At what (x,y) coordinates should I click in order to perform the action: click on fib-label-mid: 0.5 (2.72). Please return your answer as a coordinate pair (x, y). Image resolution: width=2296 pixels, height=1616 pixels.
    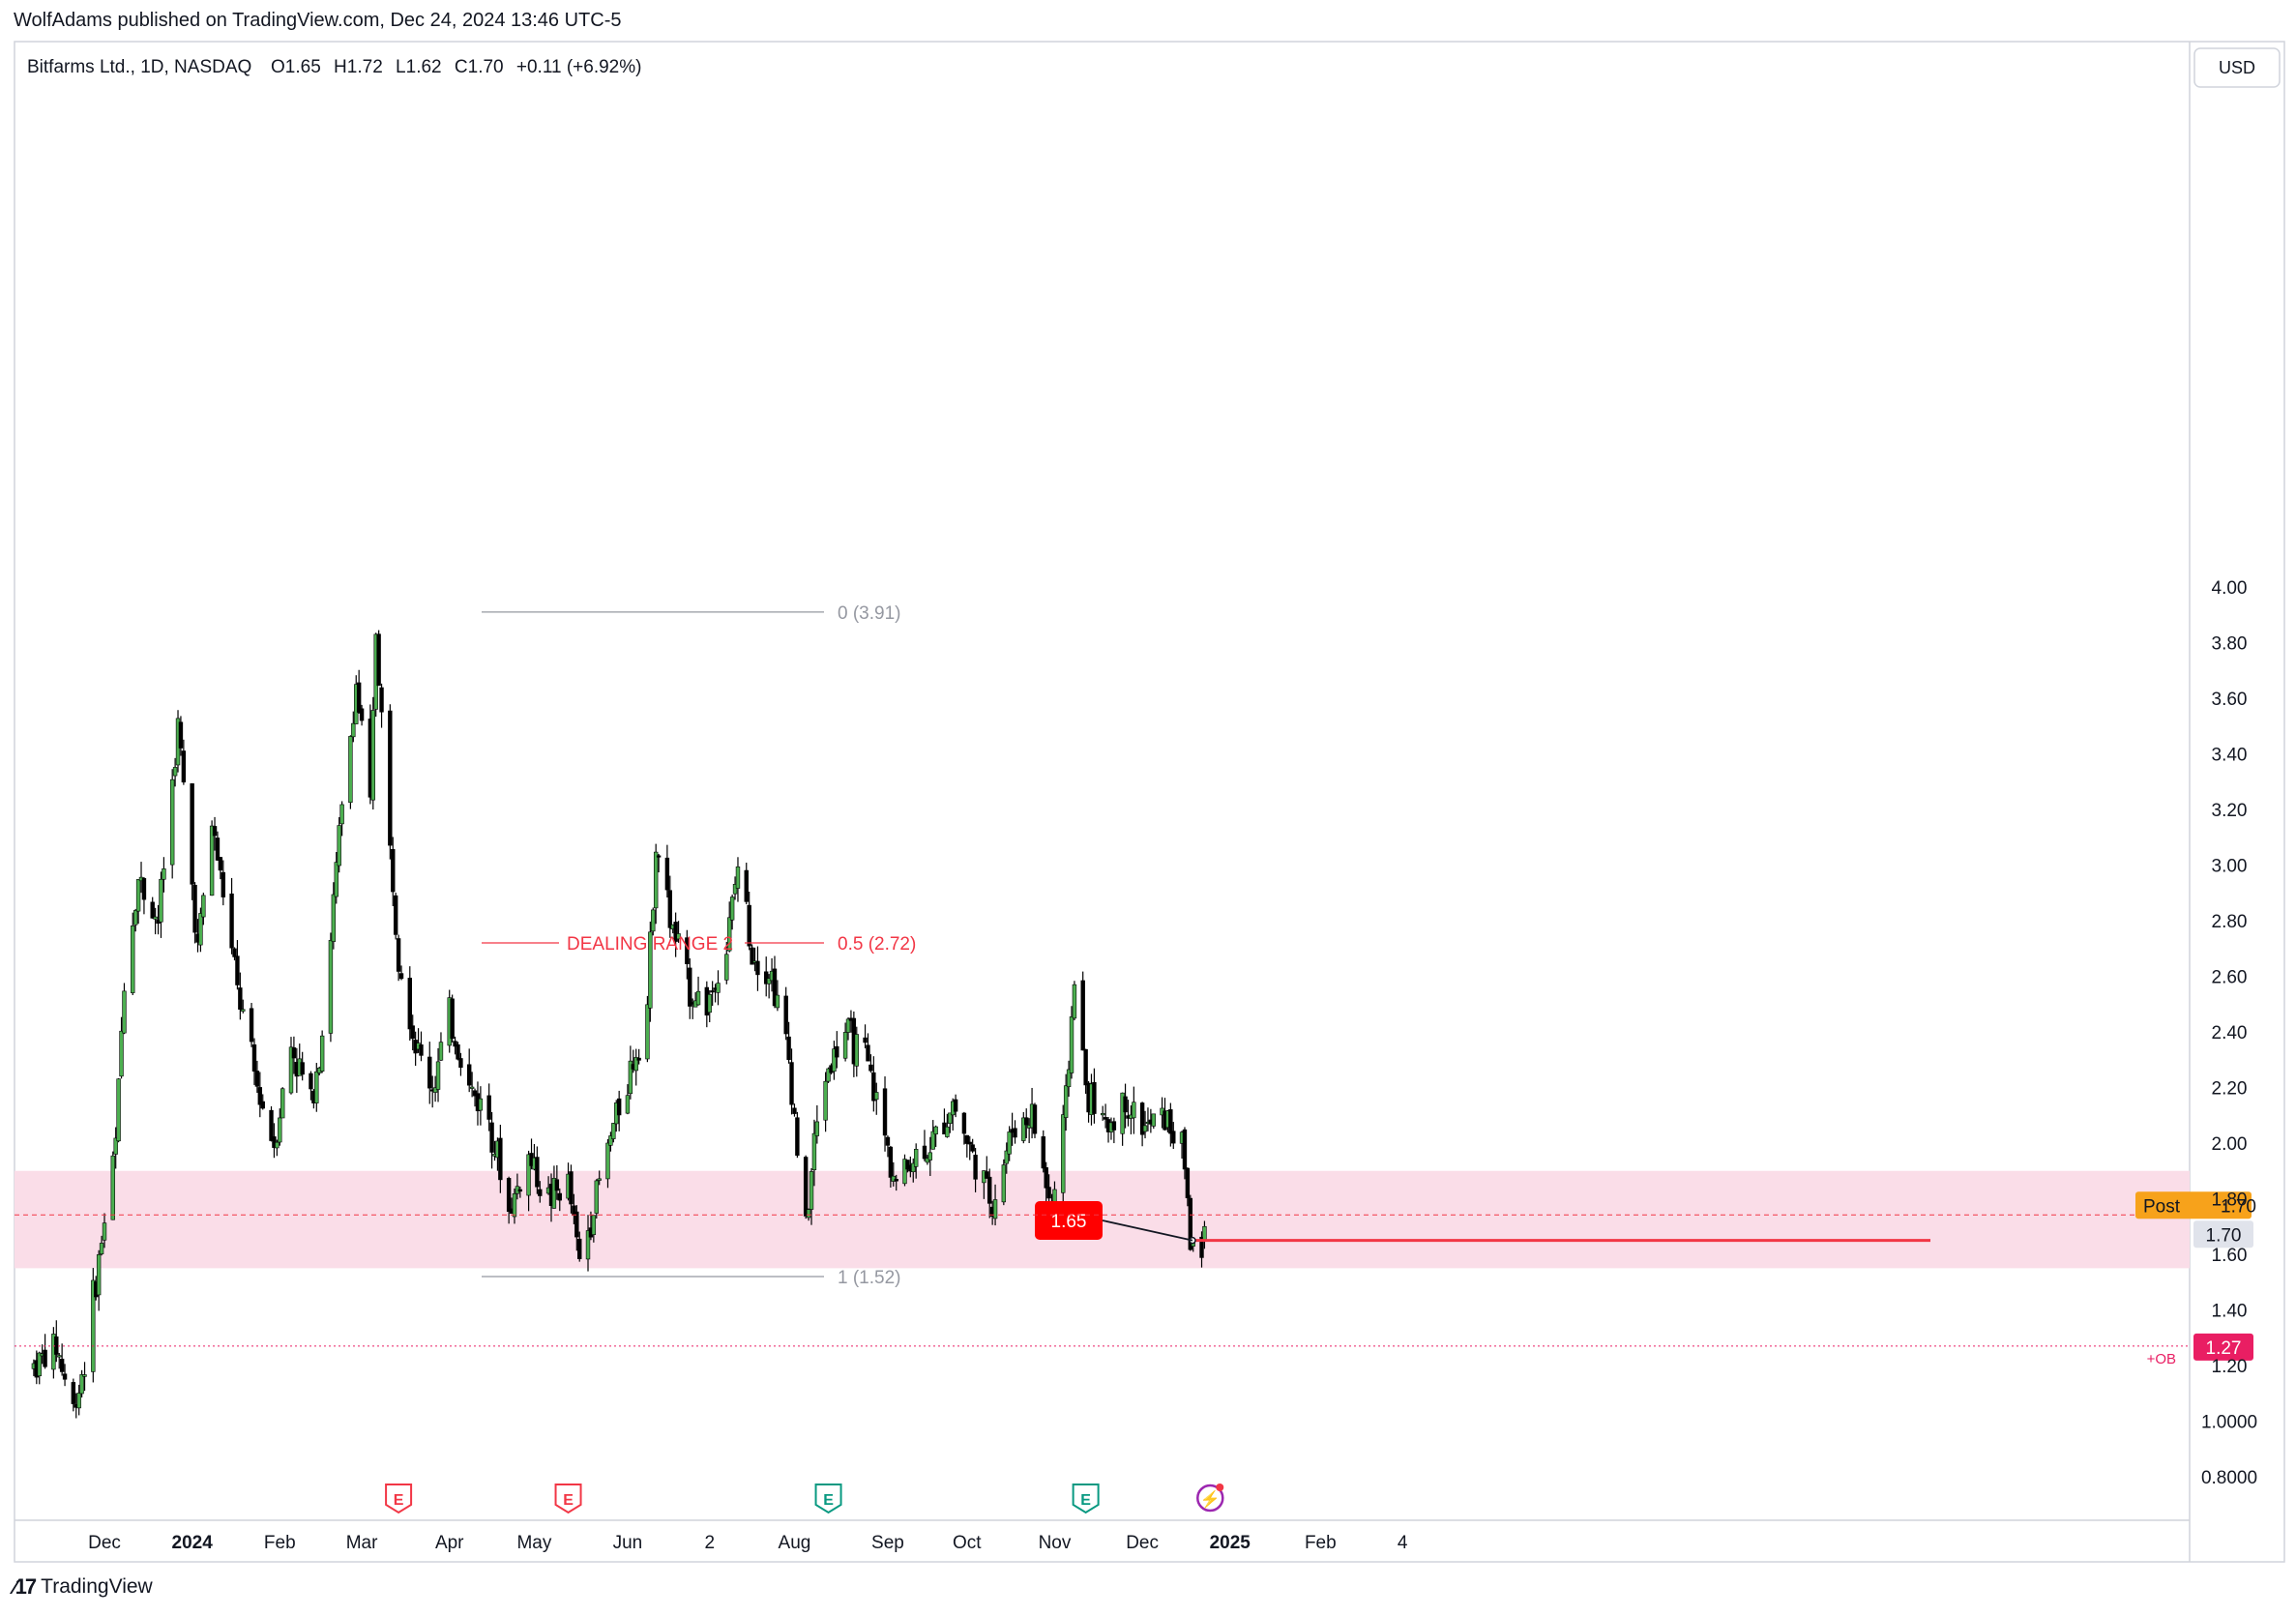
    Looking at the image, I should click on (877, 945).